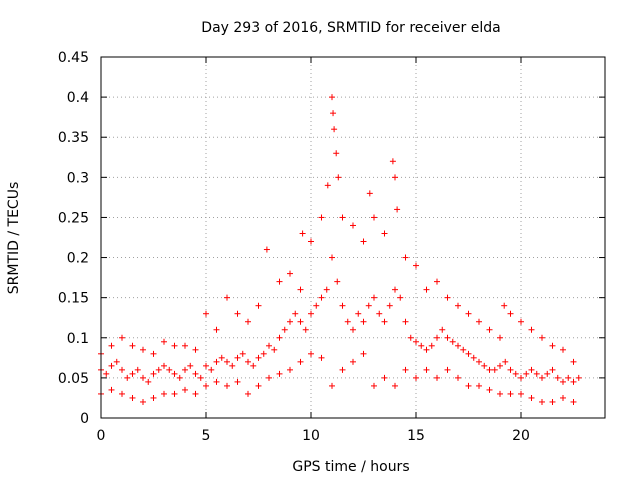 Image resolution: width=640 pixels, height=480 pixels. Describe the element at coordinates (78, 178) in the screenshot. I see `y-tick-label: 0.3` at that location.